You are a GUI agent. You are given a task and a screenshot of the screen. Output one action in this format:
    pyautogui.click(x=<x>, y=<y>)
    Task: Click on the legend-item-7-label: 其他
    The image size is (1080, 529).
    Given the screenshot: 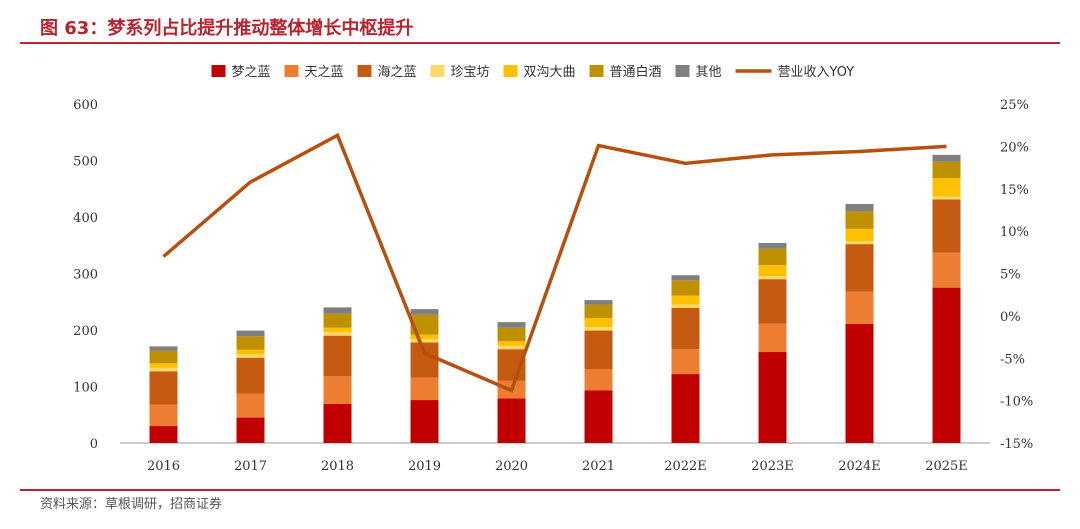 What is the action you would take?
    pyautogui.click(x=709, y=72)
    